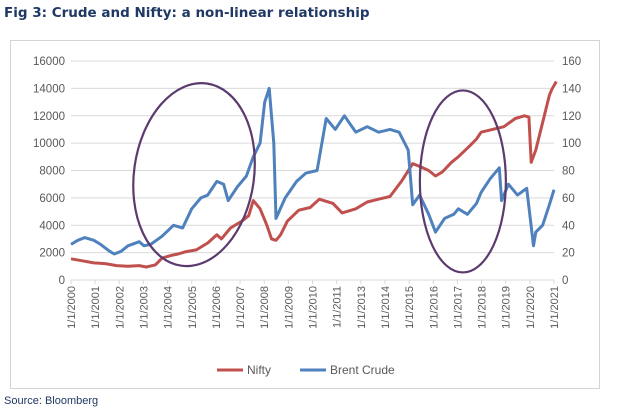 The image size is (619, 413). What do you see at coordinates (568, 226) in the screenshot?
I see `y-tick-label-right: 40` at bounding box center [568, 226].